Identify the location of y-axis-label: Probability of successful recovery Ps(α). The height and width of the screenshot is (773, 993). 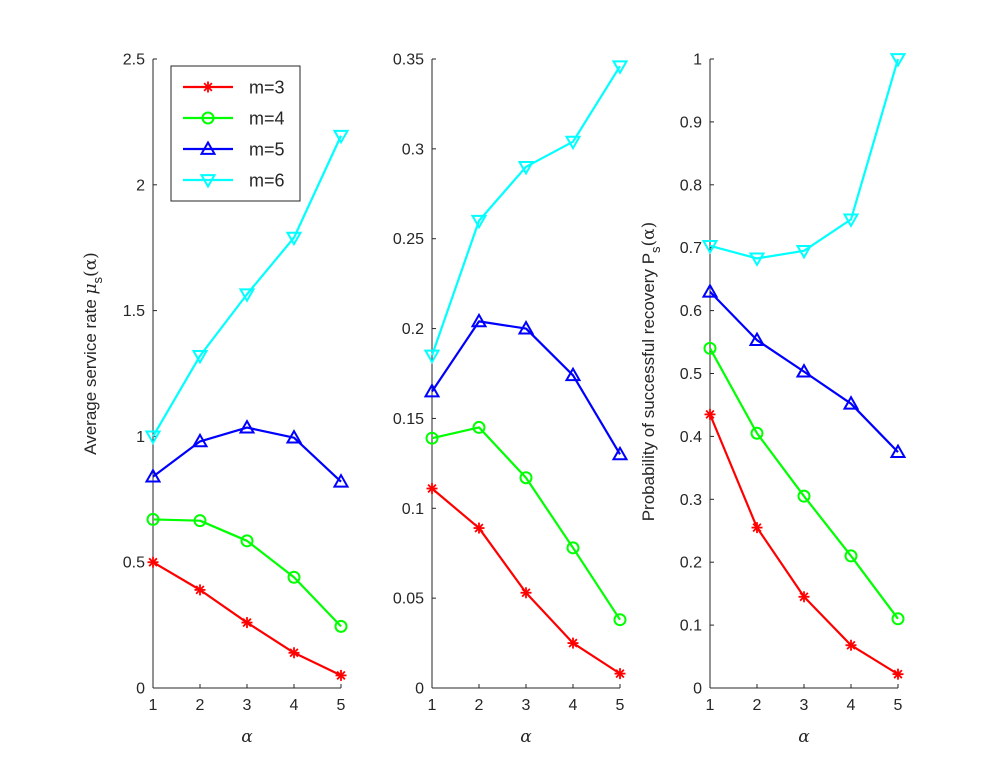
(651, 372).